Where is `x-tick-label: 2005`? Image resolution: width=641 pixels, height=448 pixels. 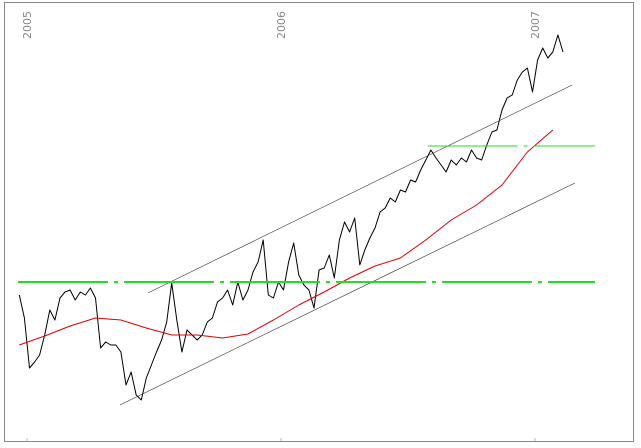 x-tick-label: 2005 is located at coordinates (27, 25).